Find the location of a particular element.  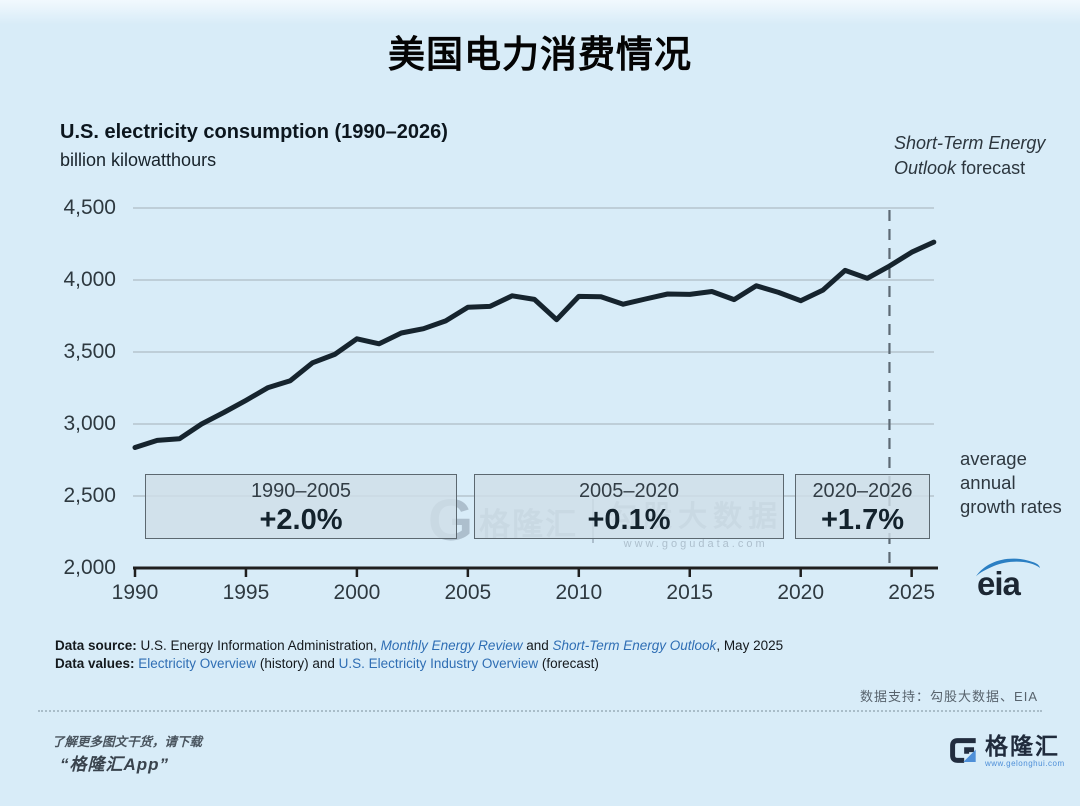

growth-box-range: 1990–2005 is located at coordinates (301, 491).